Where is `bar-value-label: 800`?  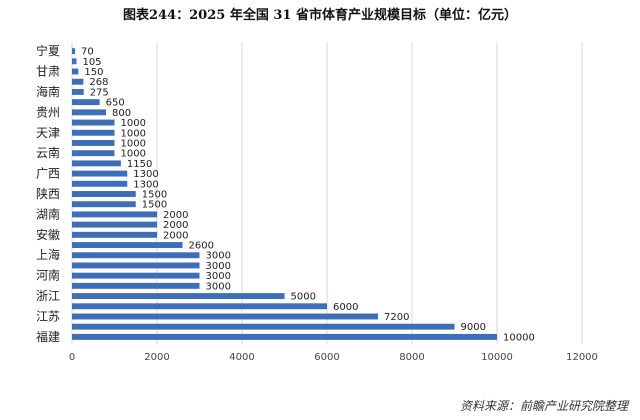 bar-value-label: 800 is located at coordinates (121, 113).